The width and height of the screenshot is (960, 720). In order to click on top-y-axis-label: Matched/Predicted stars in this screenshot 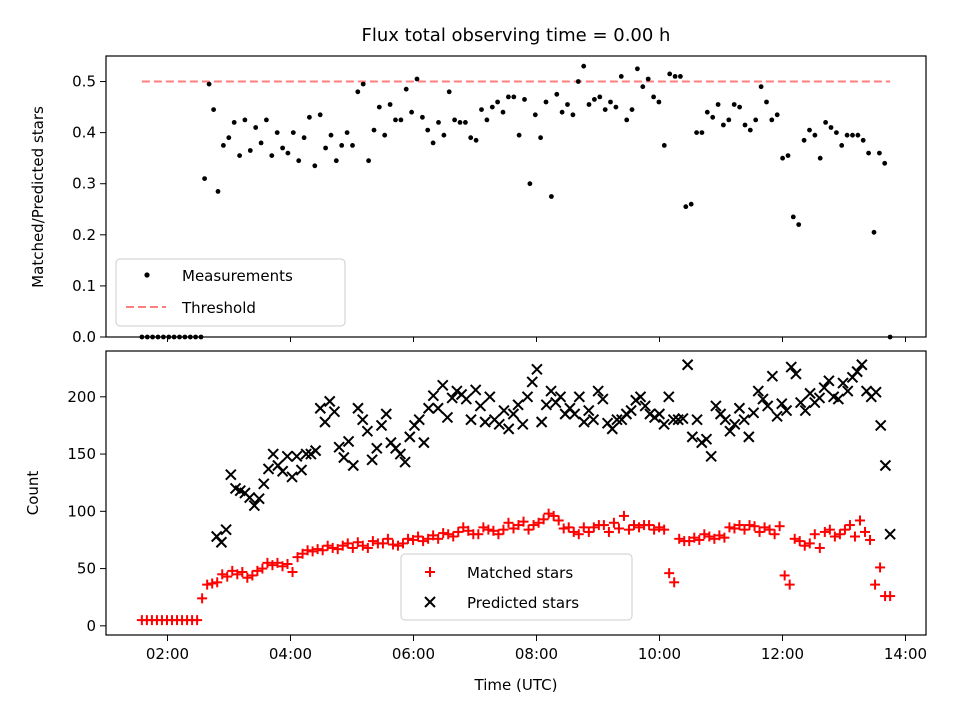, I will do `click(38, 197)`.